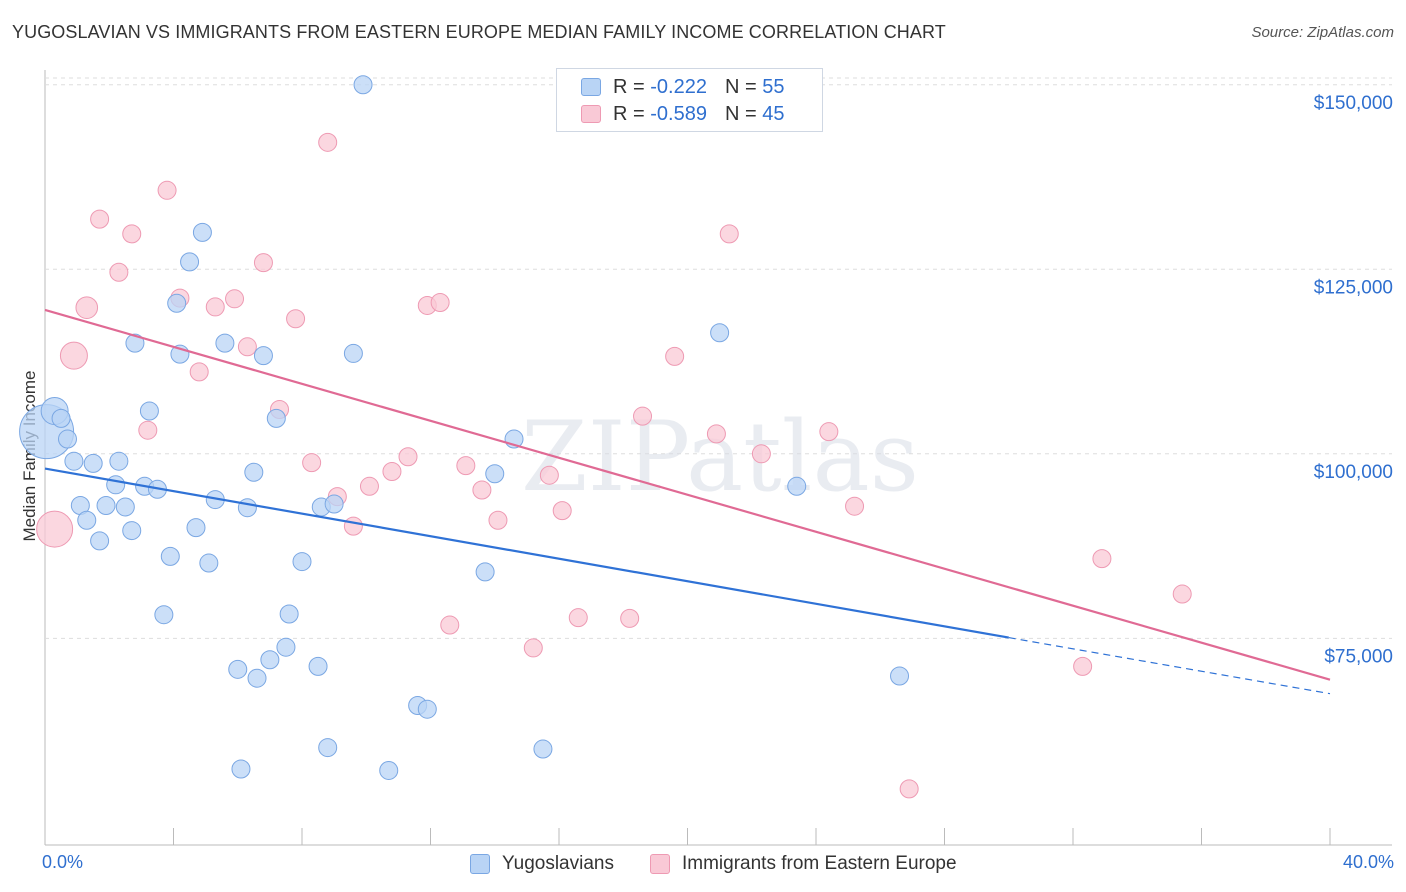 Image resolution: width=1406 pixels, height=892 pixels. I want to click on y-tick-label: $150,000, so click(1353, 103).